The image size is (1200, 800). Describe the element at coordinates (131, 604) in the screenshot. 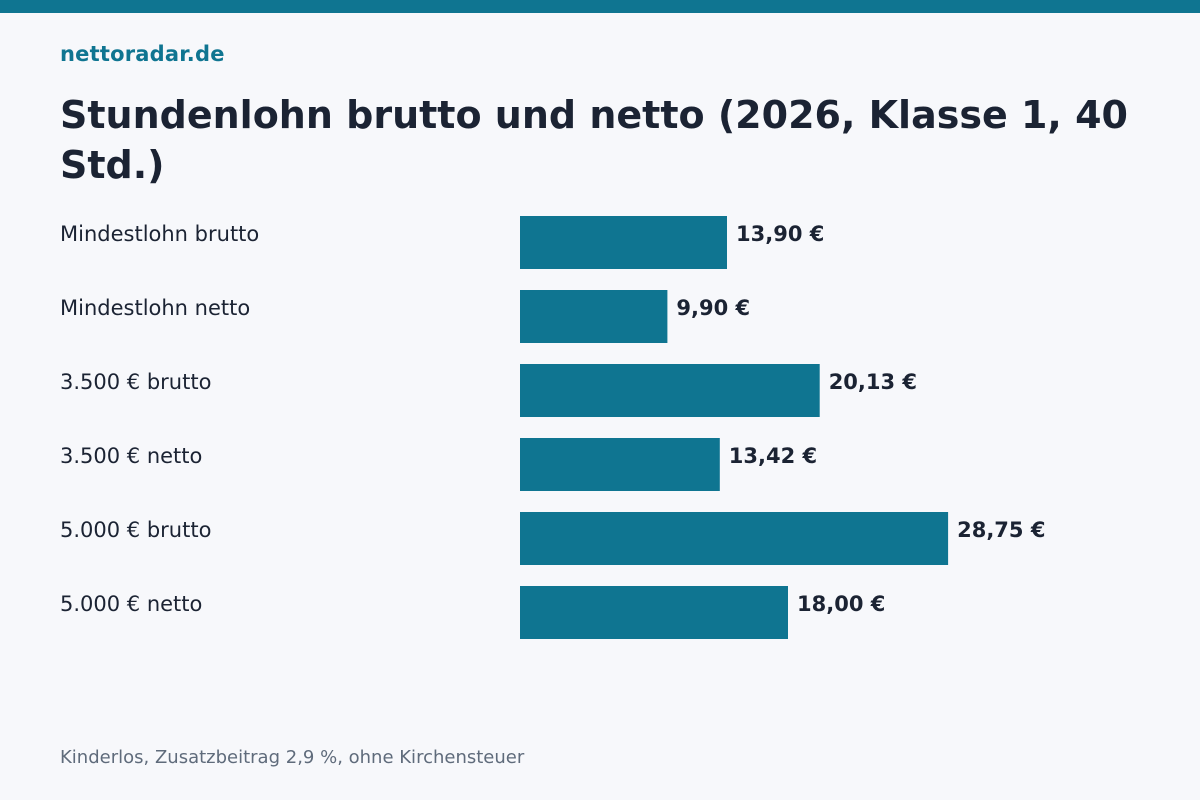

I see `category-label: 5.000 € netto` at that location.